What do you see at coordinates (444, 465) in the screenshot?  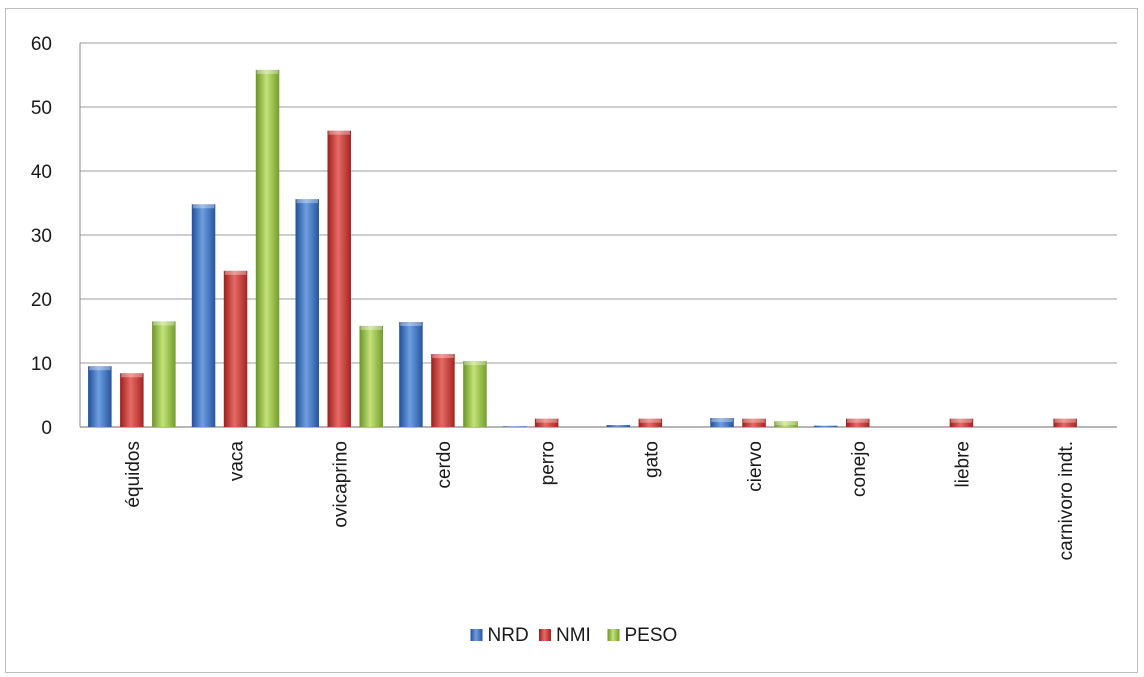 I see `x-category-label: cerdo` at bounding box center [444, 465].